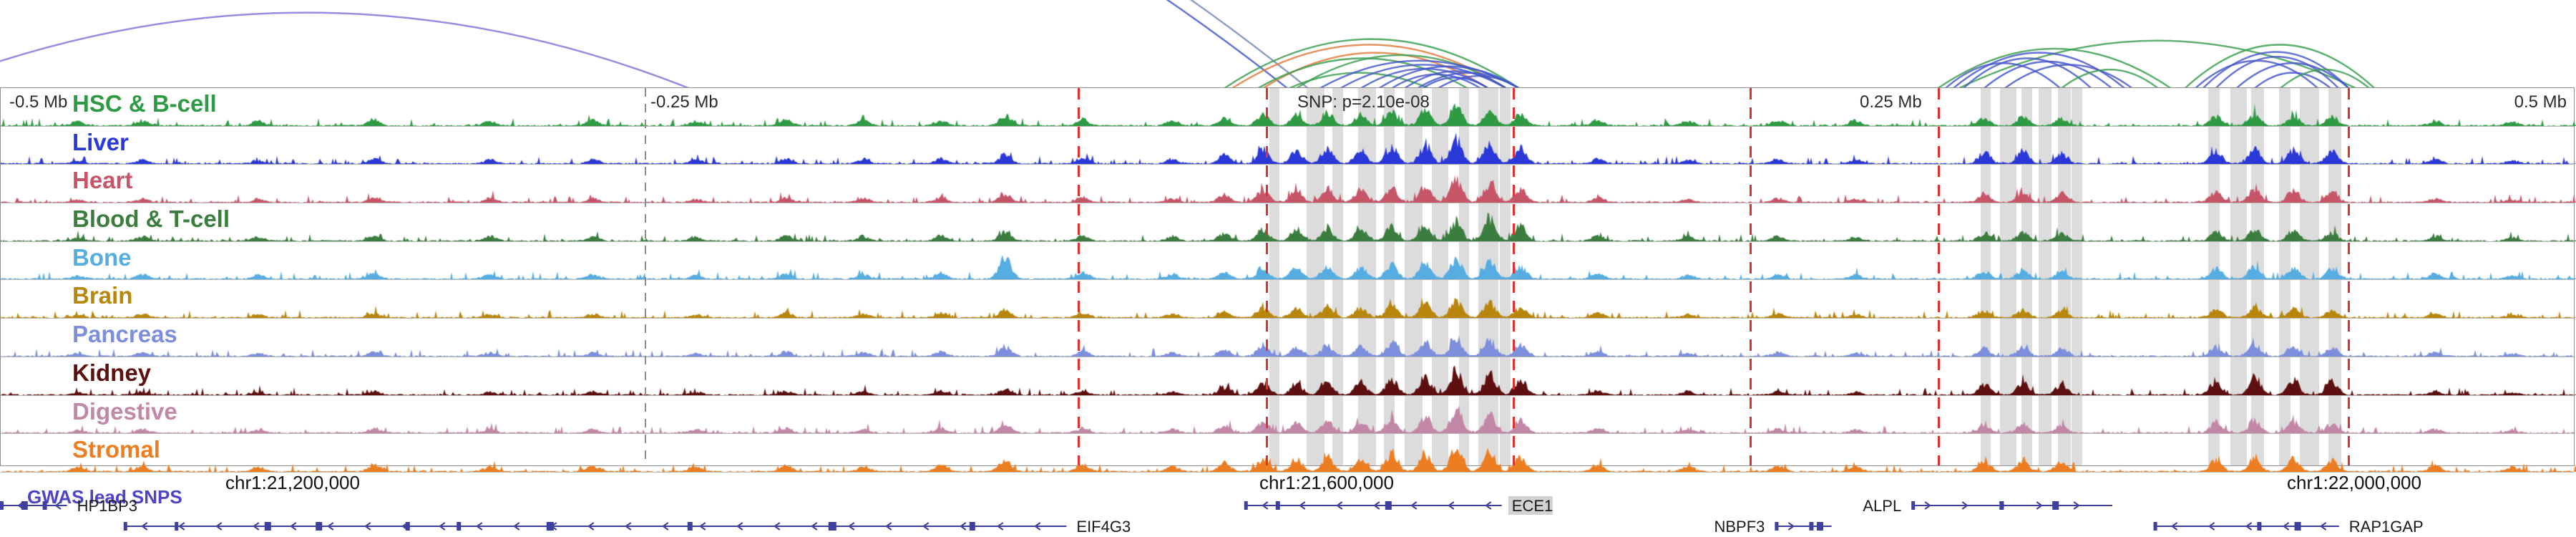  I want to click on signal-track-stromal, so click(1288, 454).